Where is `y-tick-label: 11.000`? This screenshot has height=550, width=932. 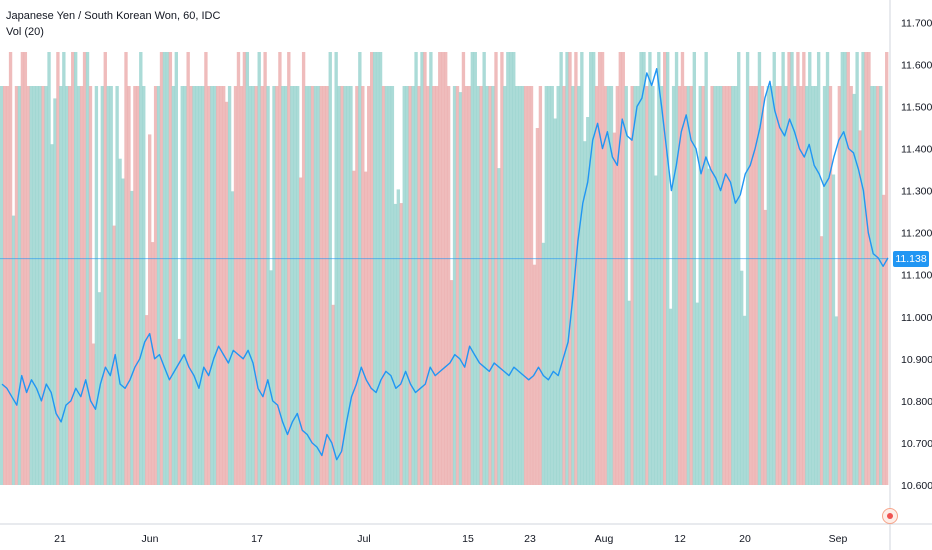
y-tick-label: 11.000 is located at coordinates (916, 318).